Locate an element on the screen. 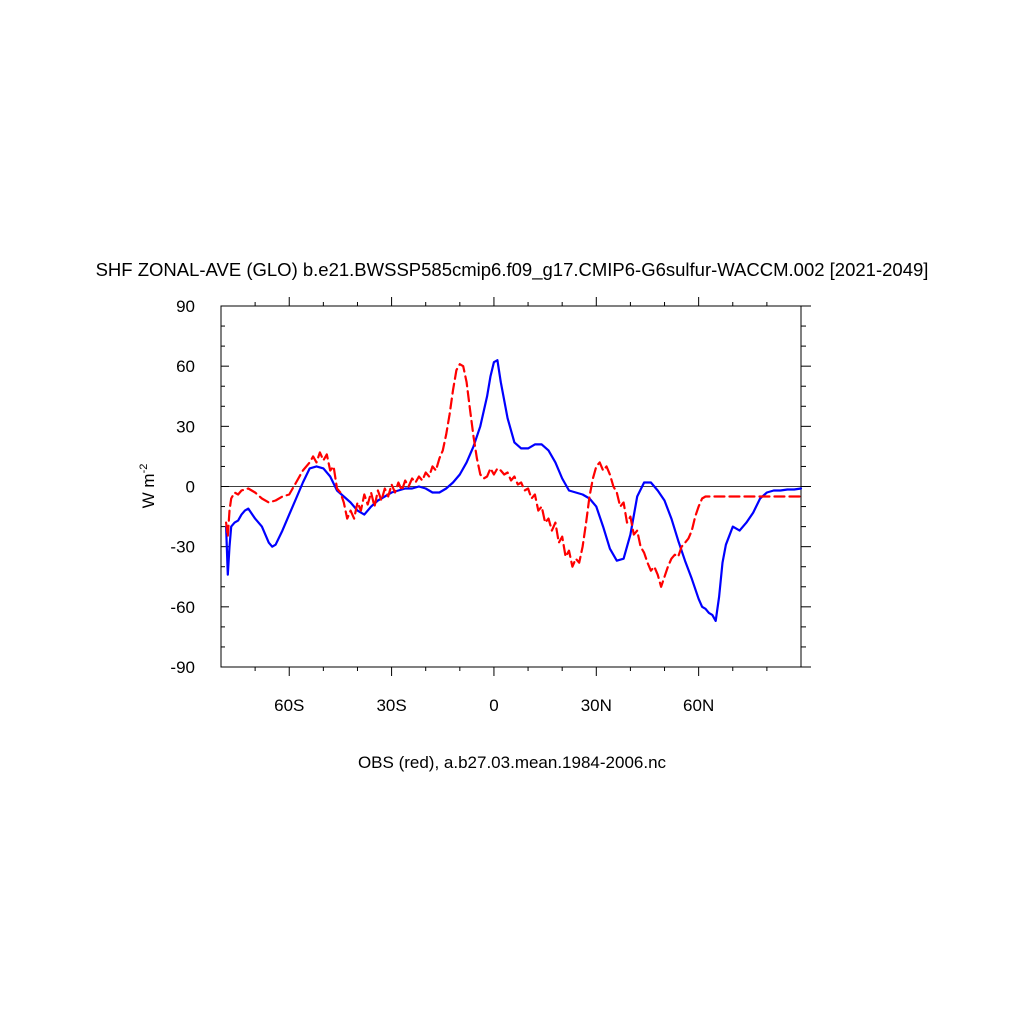 The width and height of the screenshot is (1024, 1024). y-tick-labels: -90 -60 -30 0 30 60 90 is located at coordinates (182, 487).